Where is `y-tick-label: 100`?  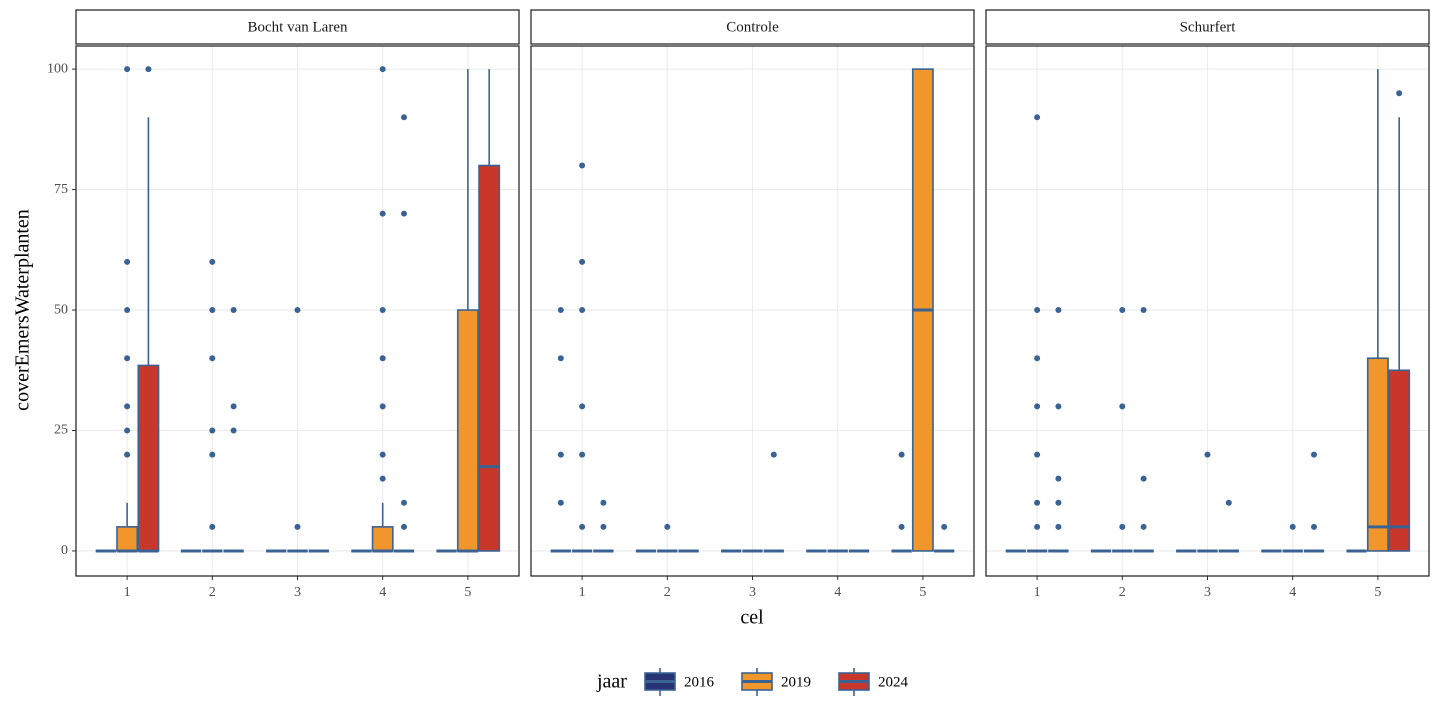 y-tick-label: 100 is located at coordinates (57, 68).